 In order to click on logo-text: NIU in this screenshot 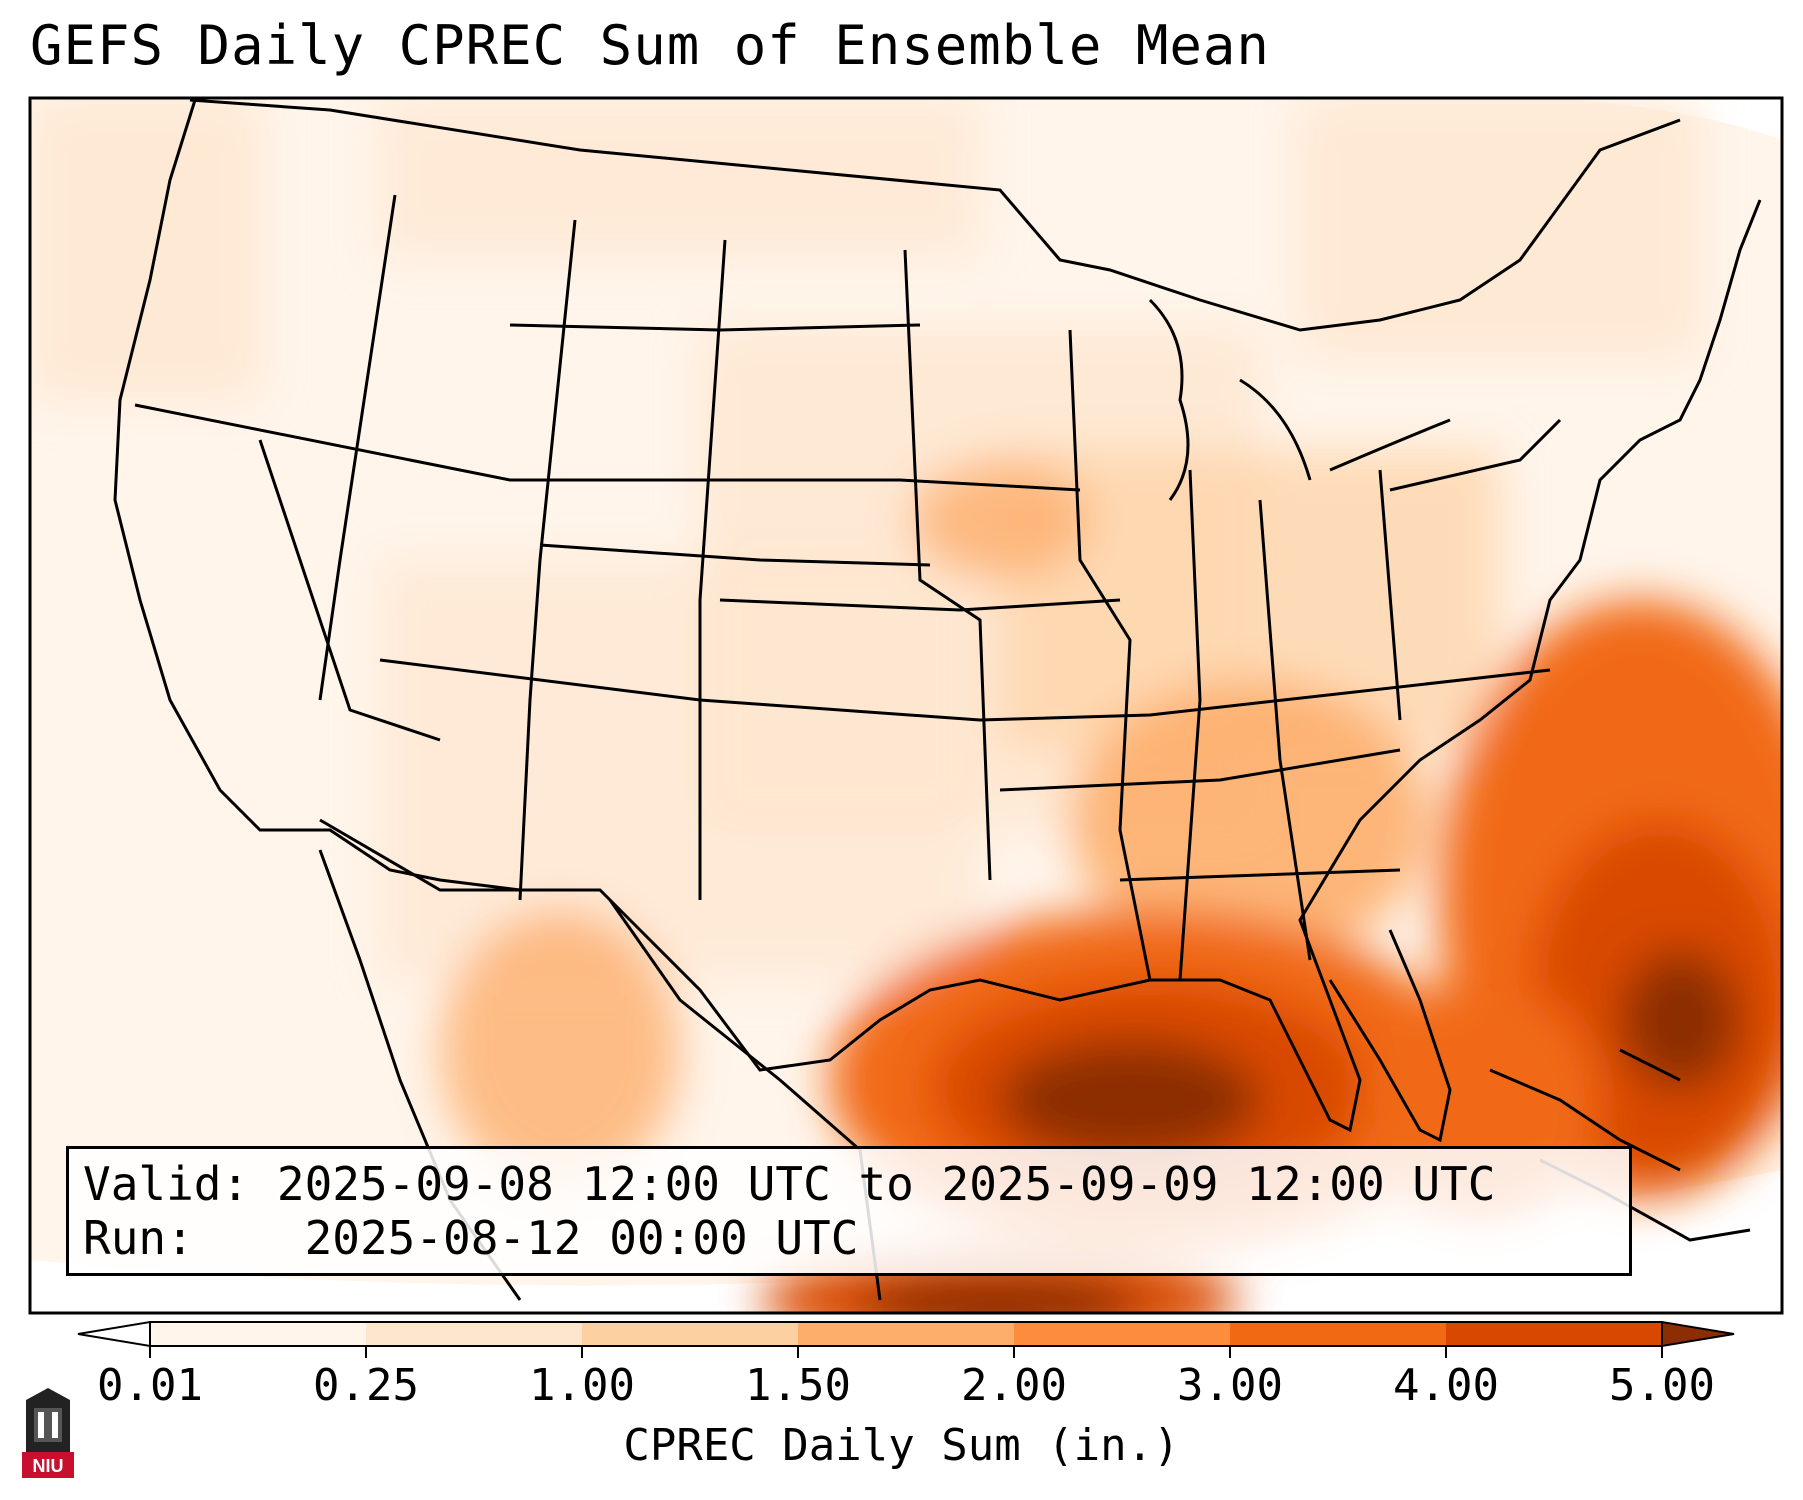, I will do `click(48, 1466)`.